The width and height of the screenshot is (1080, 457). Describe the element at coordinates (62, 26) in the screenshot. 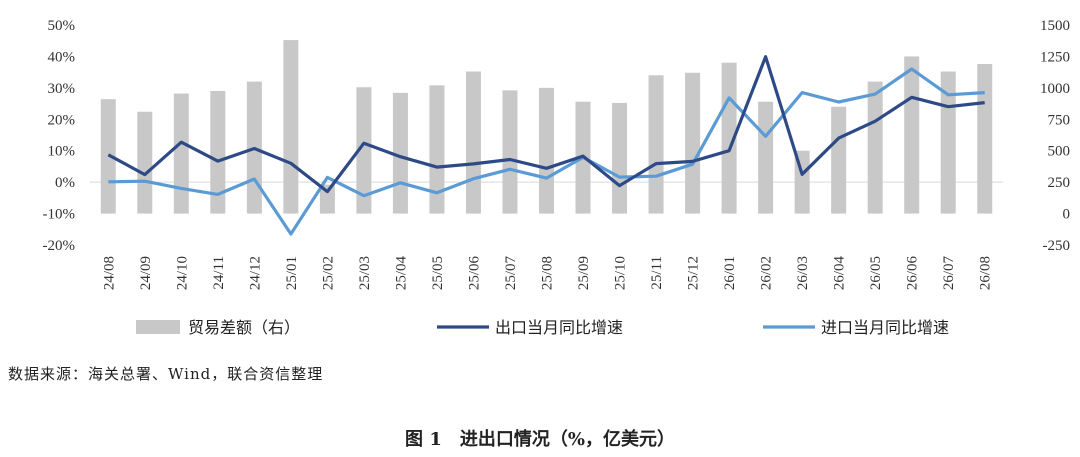

I see `left-tick-label: 50%` at that location.